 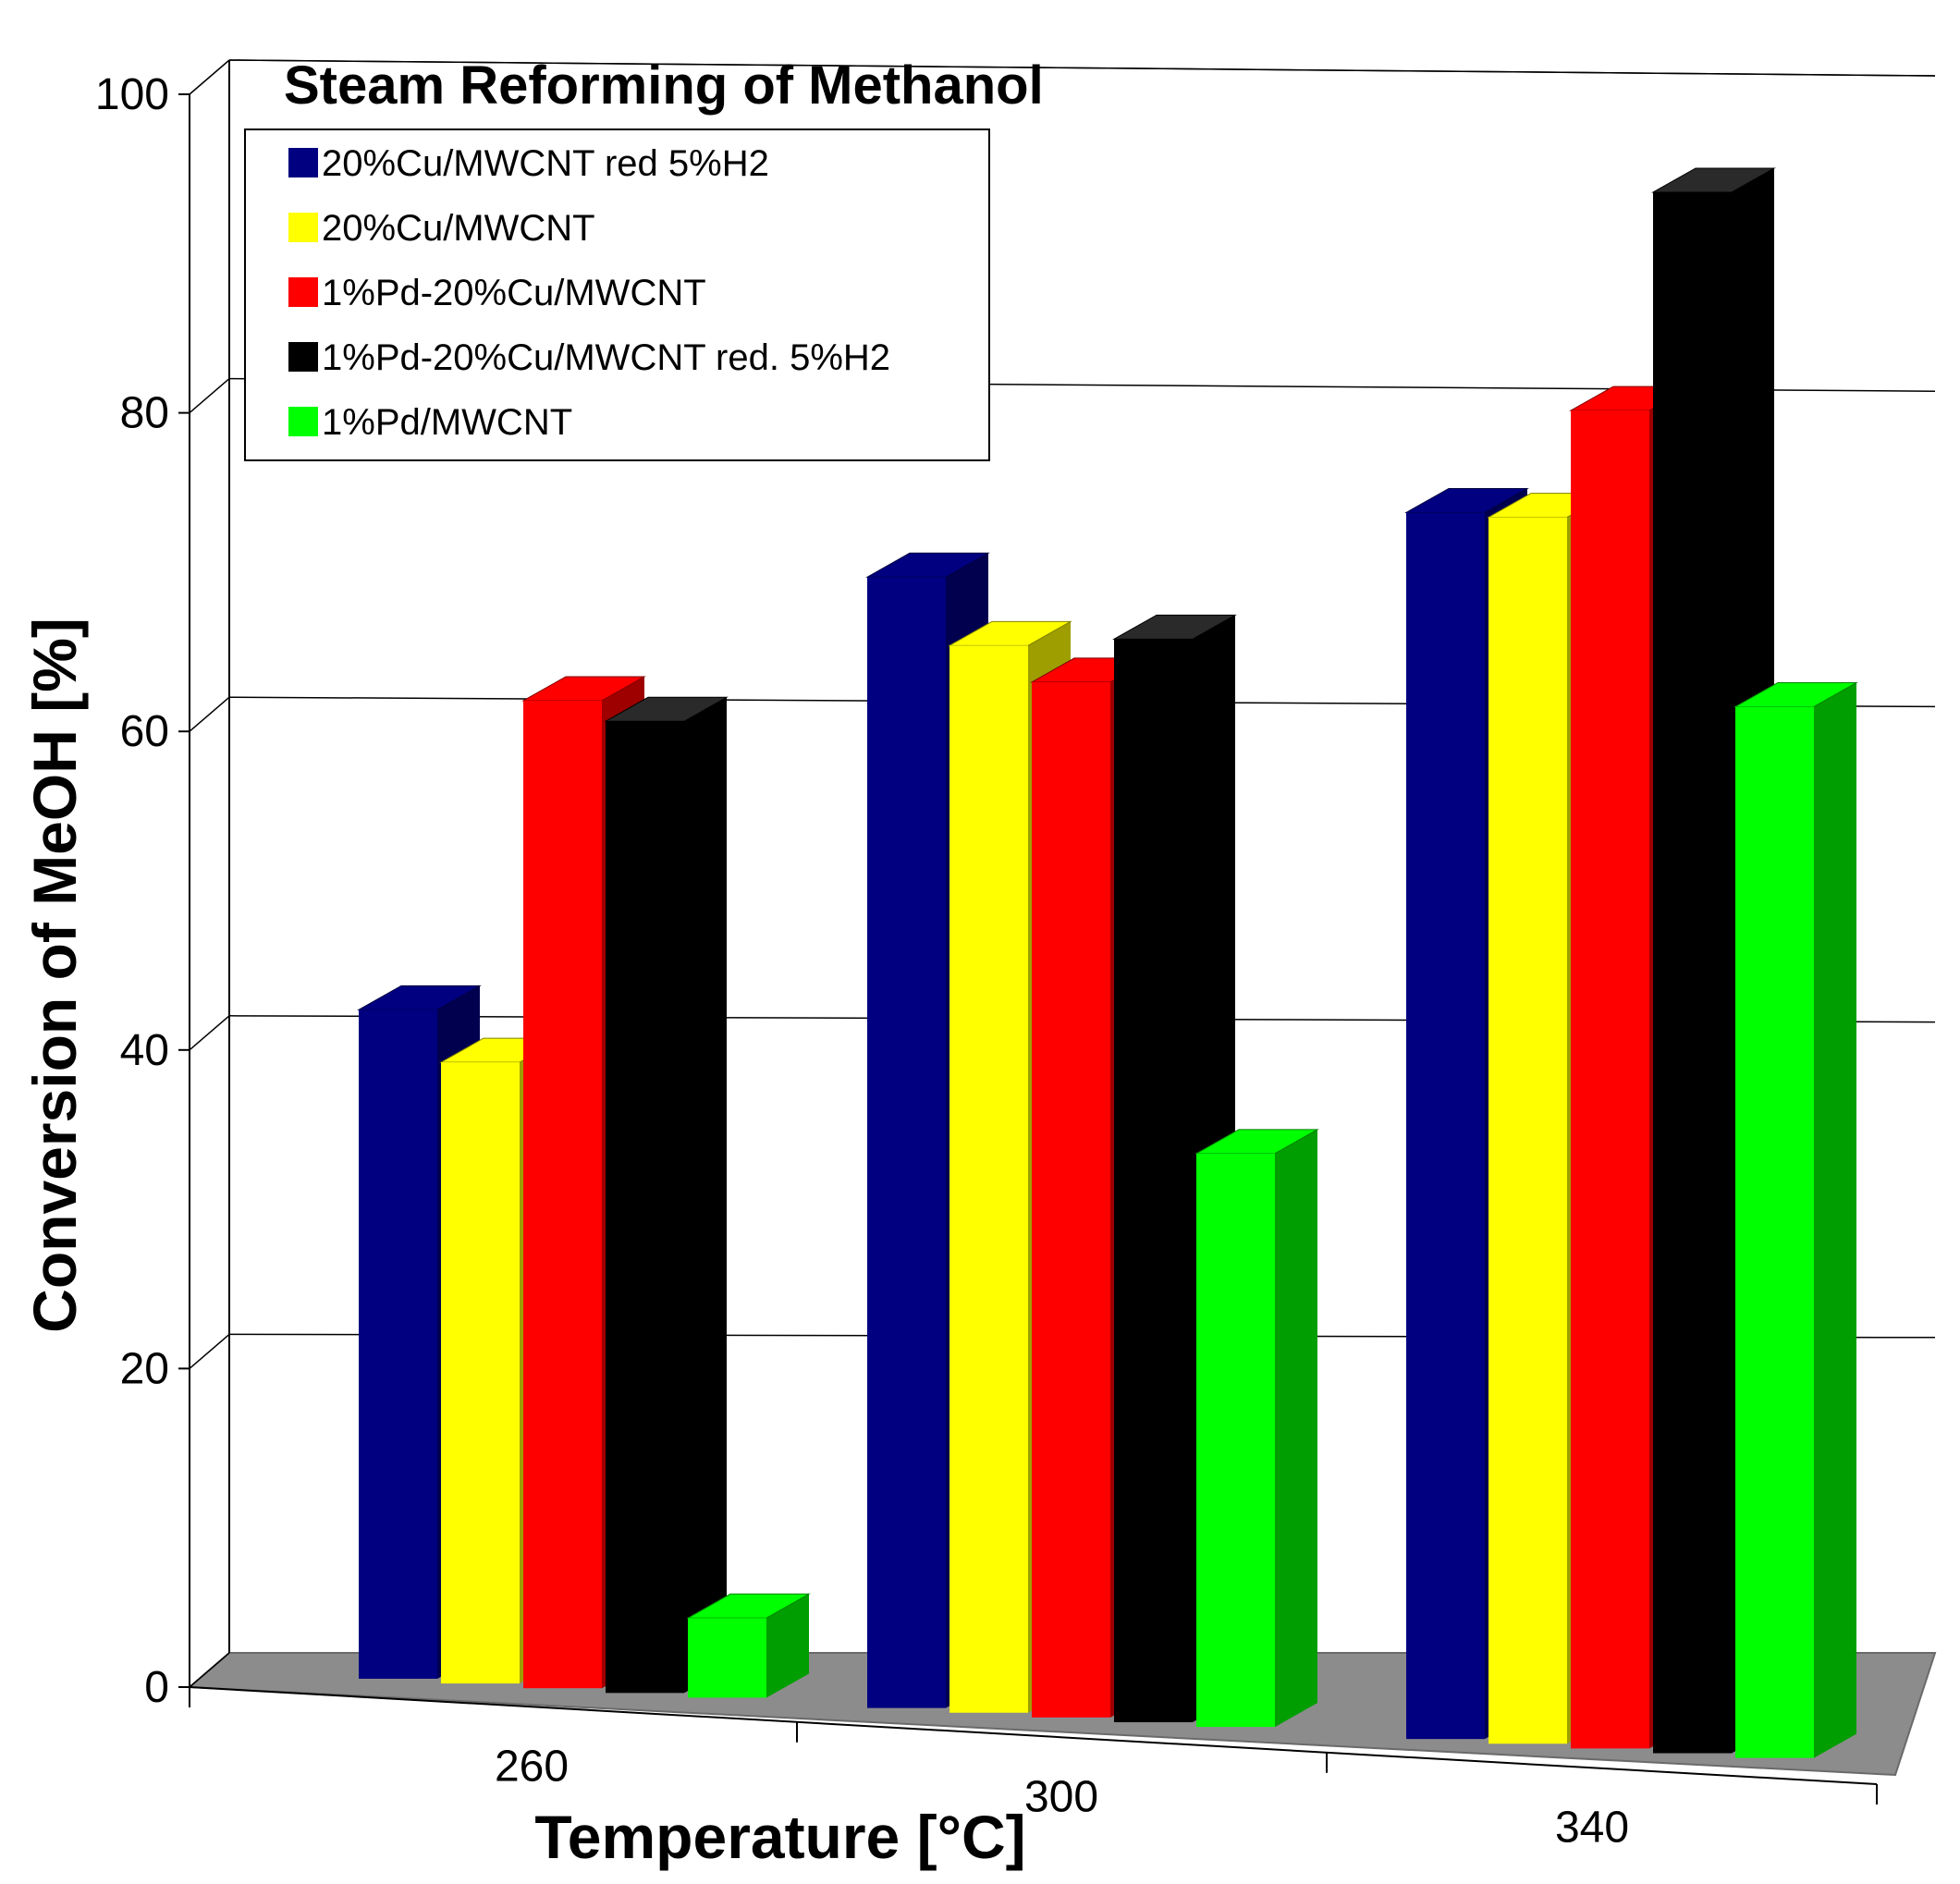 What do you see at coordinates (780, 1837) in the screenshot?
I see `x-axis-title: Temperature [°C]` at bounding box center [780, 1837].